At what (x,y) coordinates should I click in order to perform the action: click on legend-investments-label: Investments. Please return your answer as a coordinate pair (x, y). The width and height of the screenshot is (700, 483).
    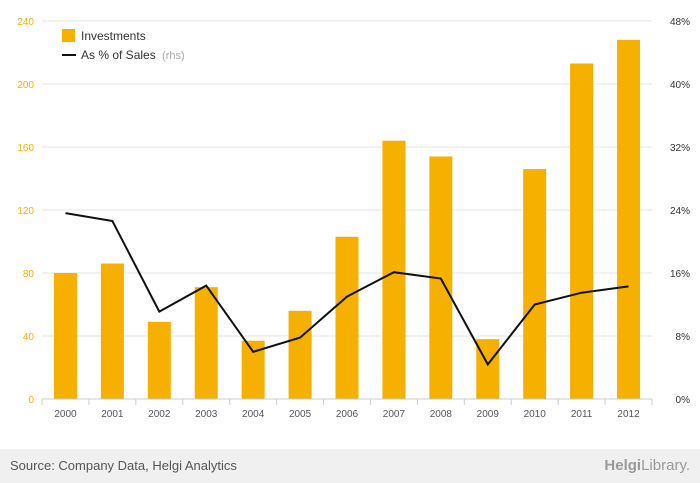
    Looking at the image, I should click on (113, 36).